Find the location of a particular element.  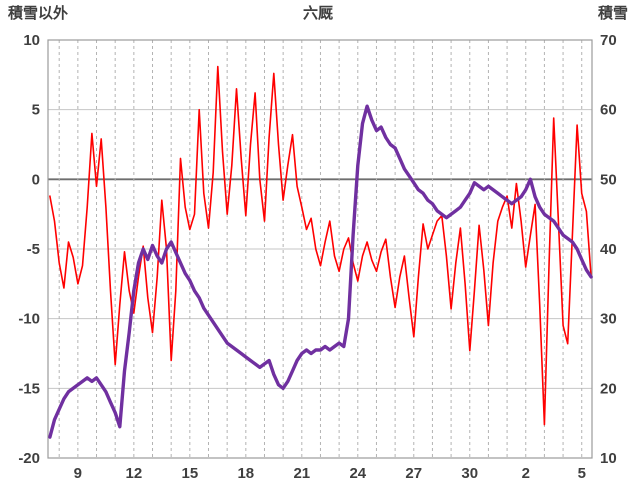

left-axis-tick-label: -5 is located at coordinates (33, 249).